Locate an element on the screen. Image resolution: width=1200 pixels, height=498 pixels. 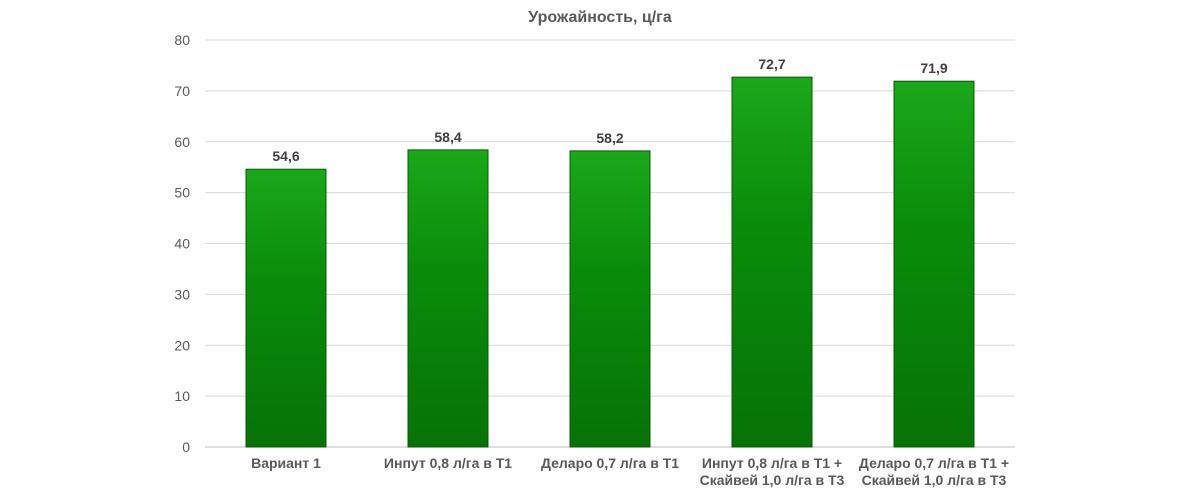
y-tick-label: 30 is located at coordinates (182, 294).